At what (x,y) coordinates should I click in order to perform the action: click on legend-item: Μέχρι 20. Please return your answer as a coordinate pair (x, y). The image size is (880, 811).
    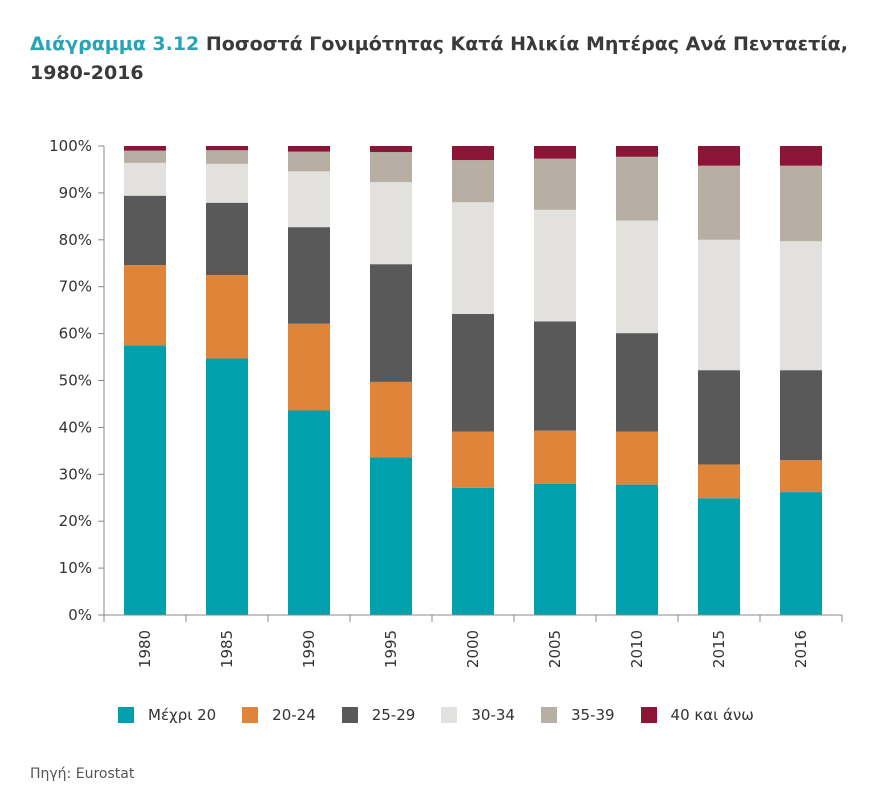
    Looking at the image, I should click on (167, 715).